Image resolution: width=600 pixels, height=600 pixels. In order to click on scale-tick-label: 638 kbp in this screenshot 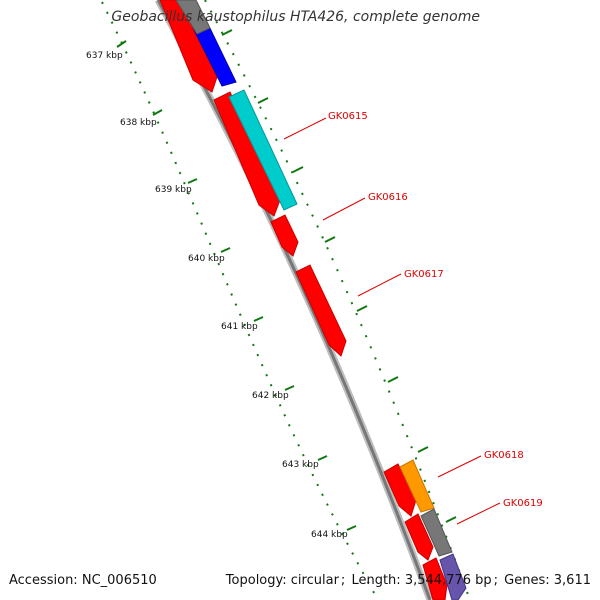, I will do `click(138, 123)`.